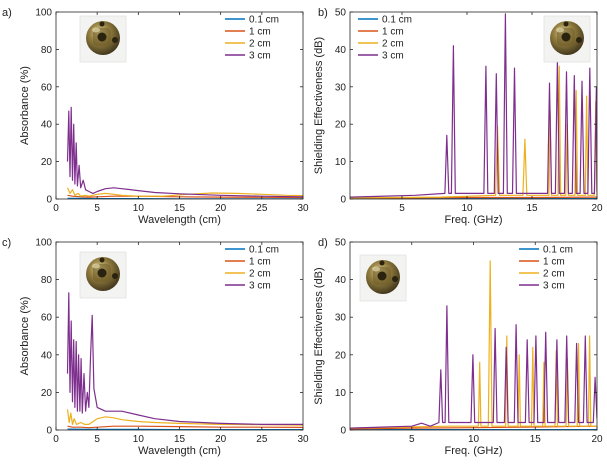 This screenshot has width=607, height=466. I want to click on series-line-0-1-cm, so click(185, 429).